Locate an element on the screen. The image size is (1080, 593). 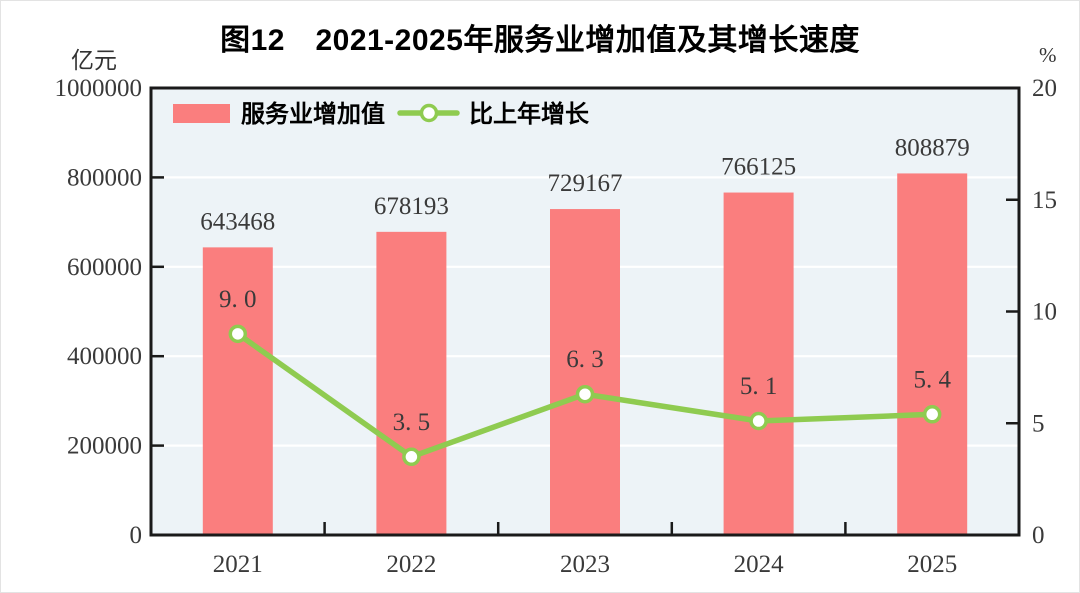
bar-value-label-2024: 766125 is located at coordinates (758, 167).